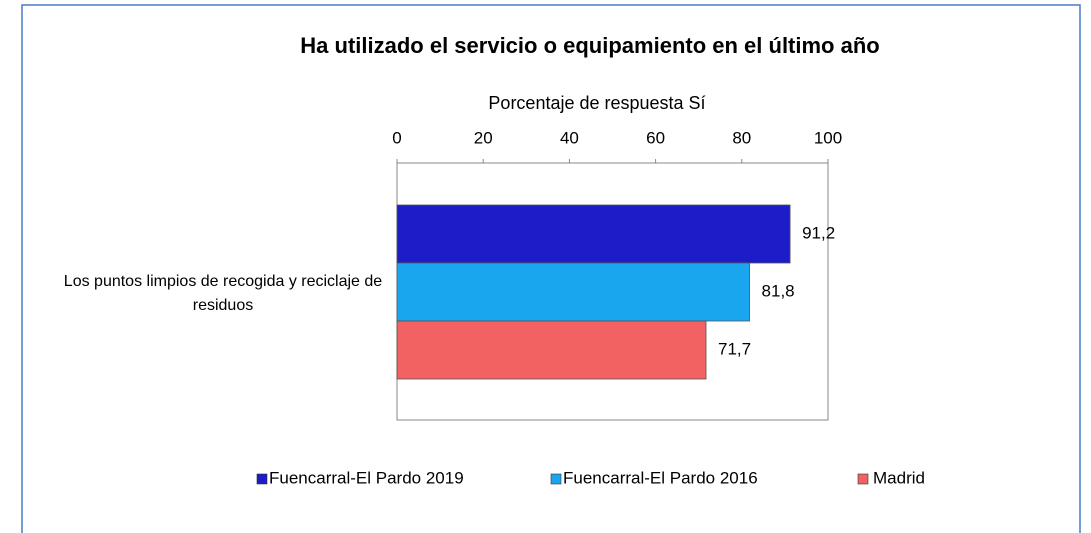 The width and height of the screenshot is (1091, 533). What do you see at coordinates (818, 232) in the screenshot?
I see `value-label: 91,2` at bounding box center [818, 232].